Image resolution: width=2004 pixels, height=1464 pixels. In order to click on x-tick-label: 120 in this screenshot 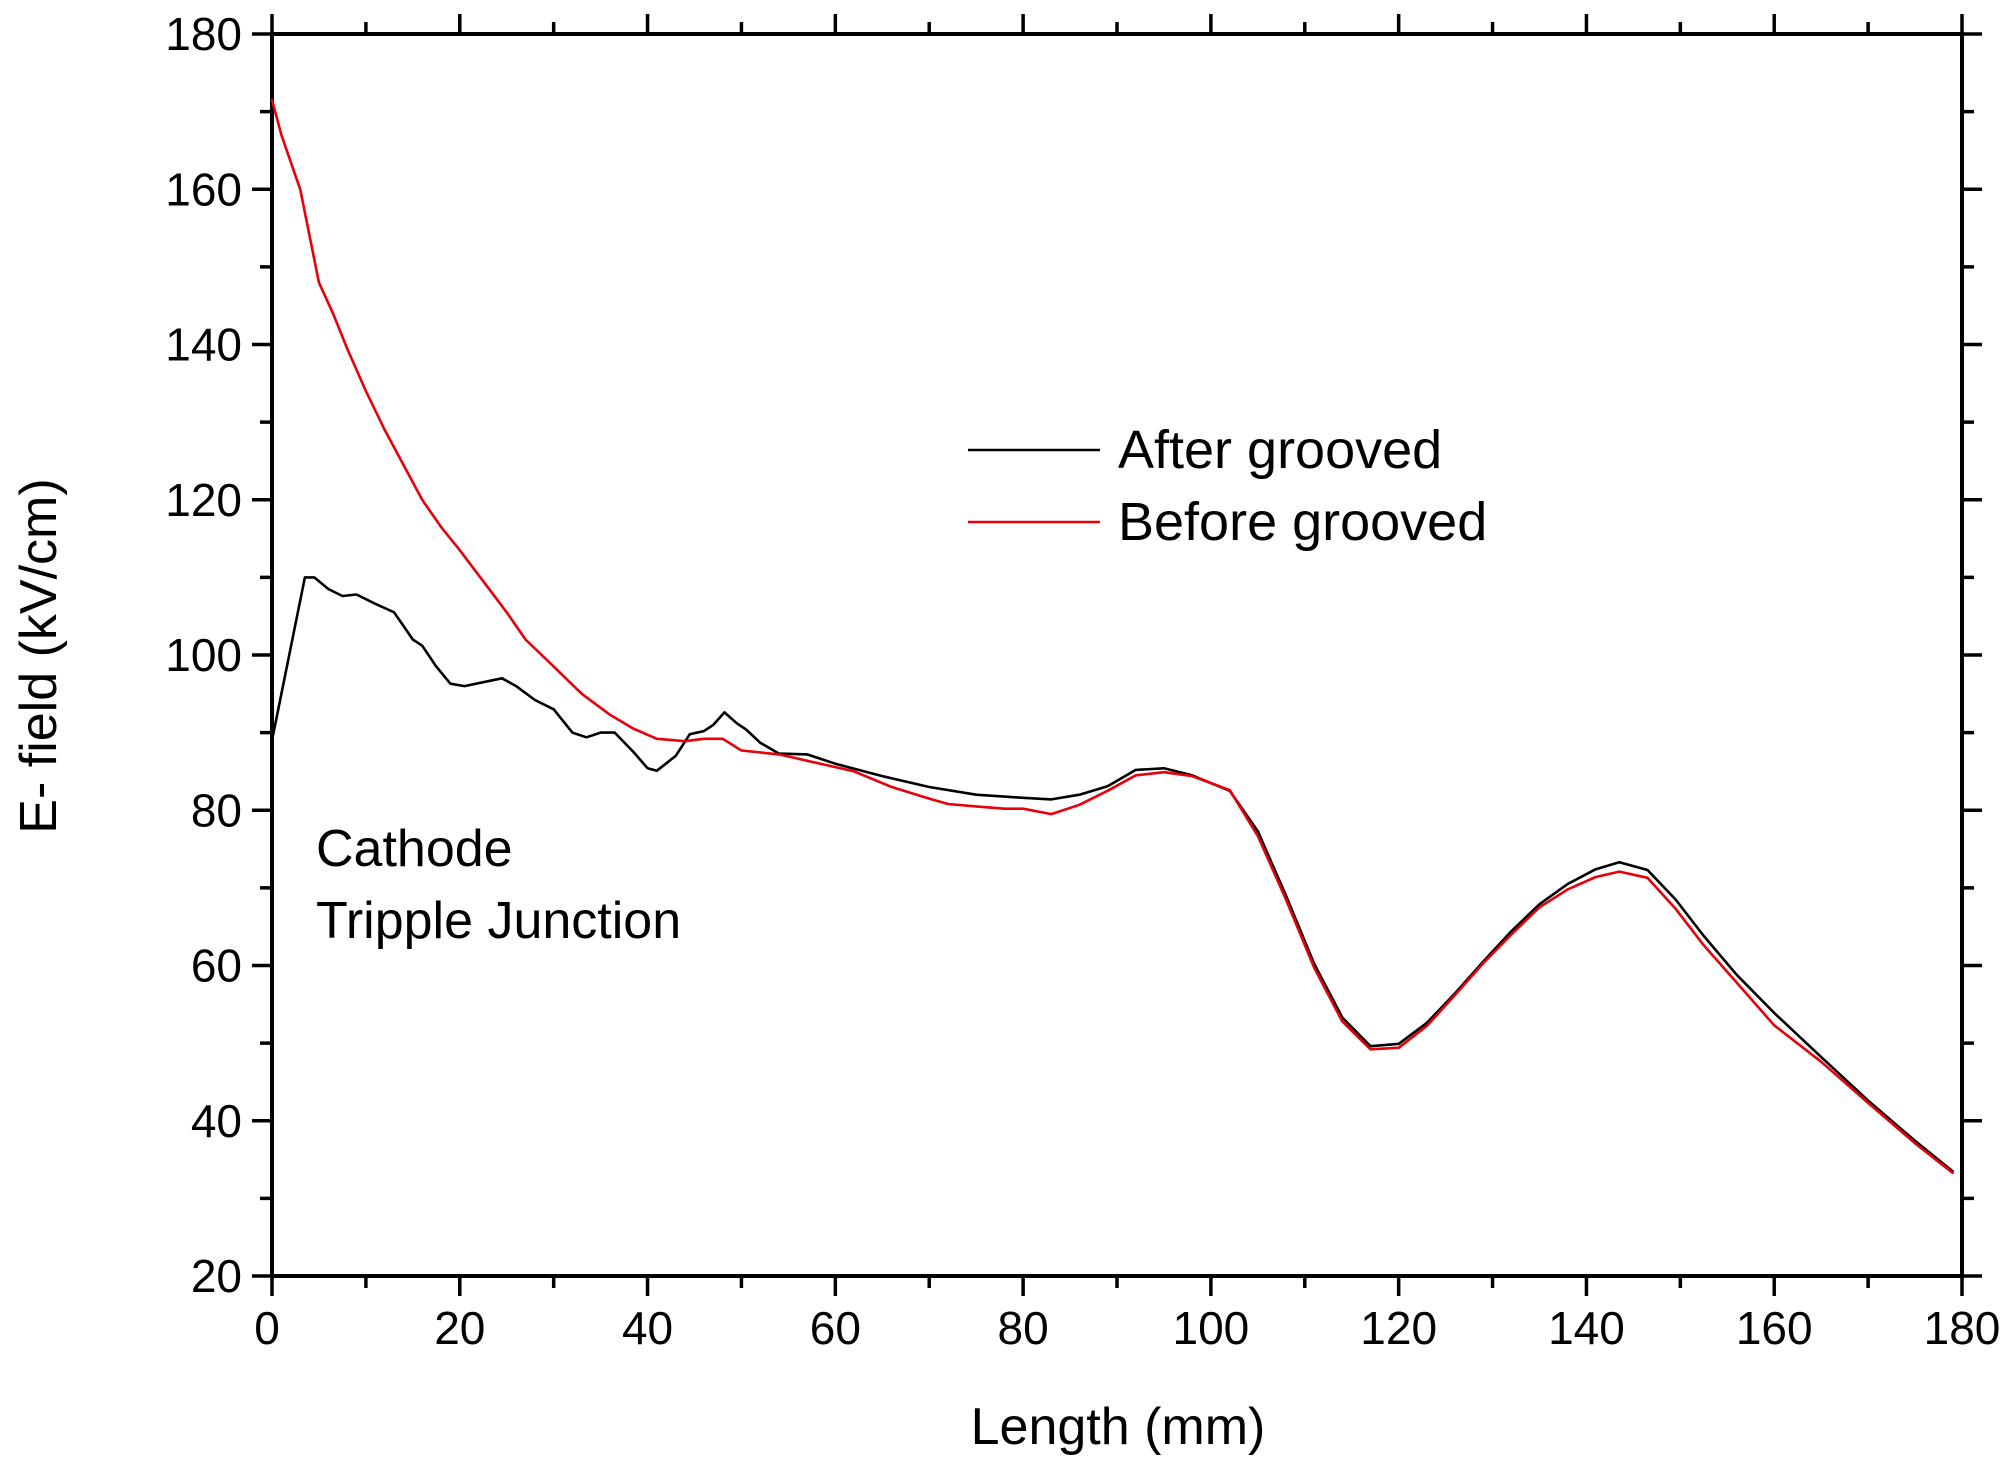, I will do `click(1398, 1328)`.